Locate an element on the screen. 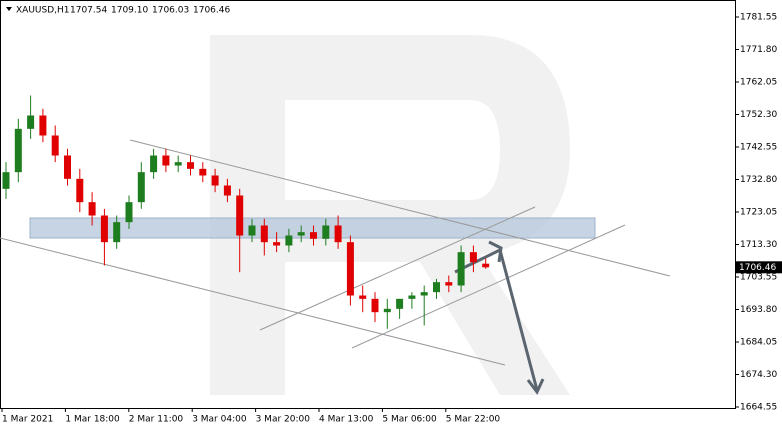  y-tick-label: 1771.80 is located at coordinates (758, 50).